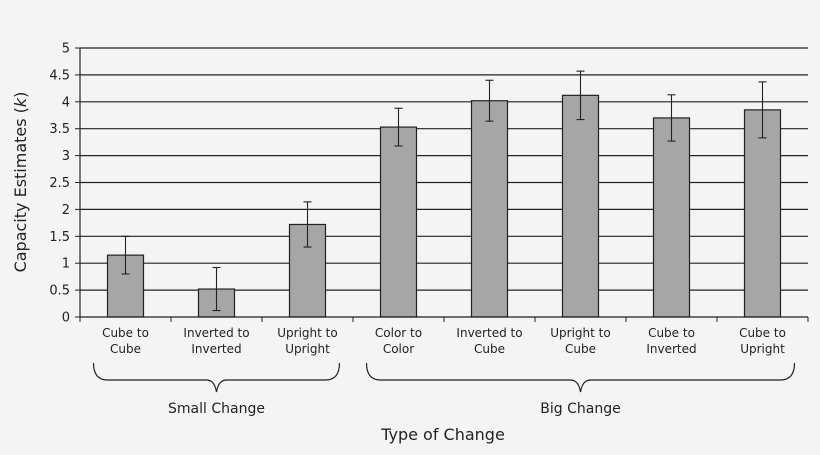  What do you see at coordinates (20, 95) in the screenshot?
I see `y-axis-title-close: )` at bounding box center [20, 95].